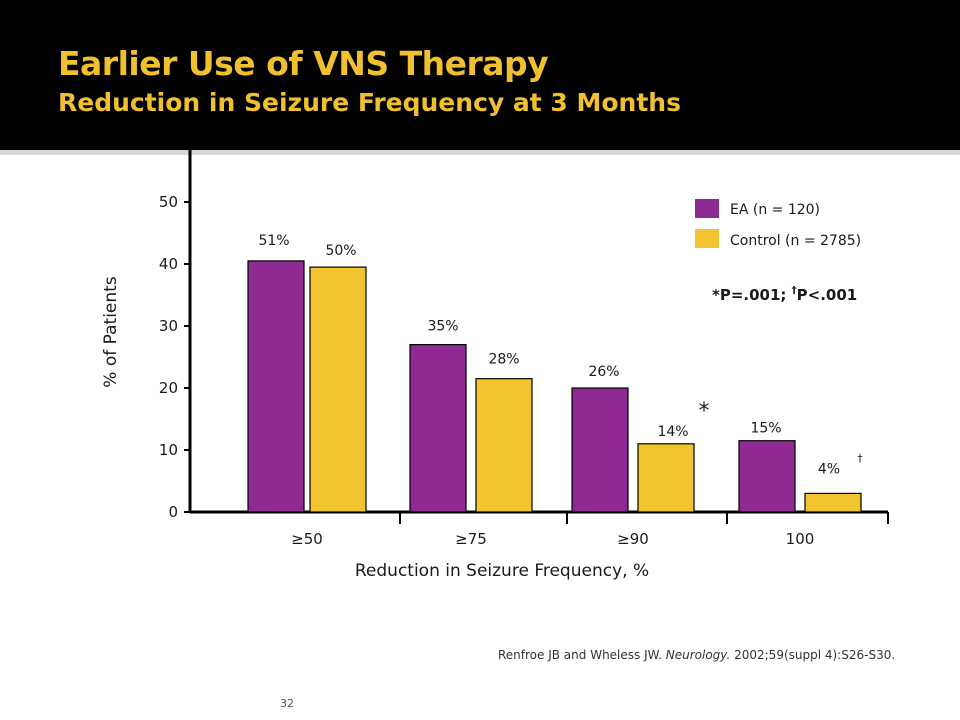  Describe the element at coordinates (168, 388) in the screenshot. I see `y-tick-label: 20` at that location.